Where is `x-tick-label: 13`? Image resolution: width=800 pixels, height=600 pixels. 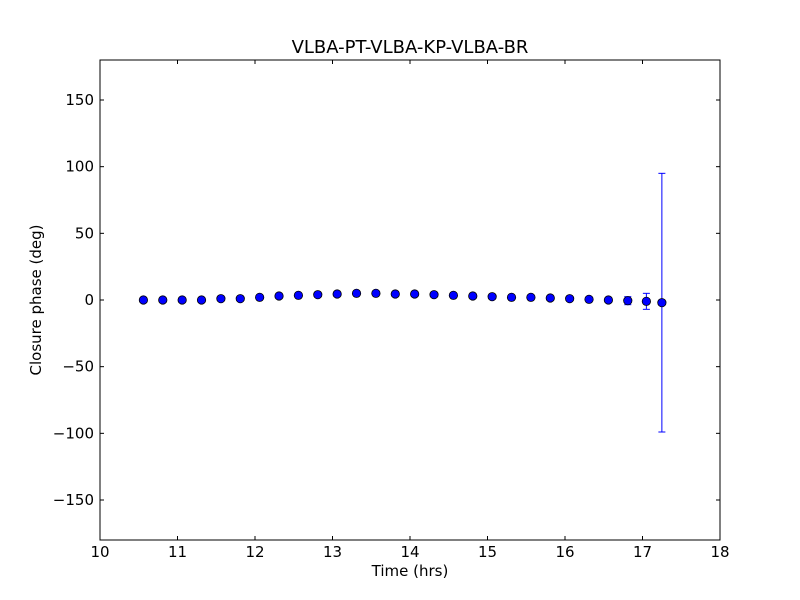
x-tick-label: 13 is located at coordinates (332, 552).